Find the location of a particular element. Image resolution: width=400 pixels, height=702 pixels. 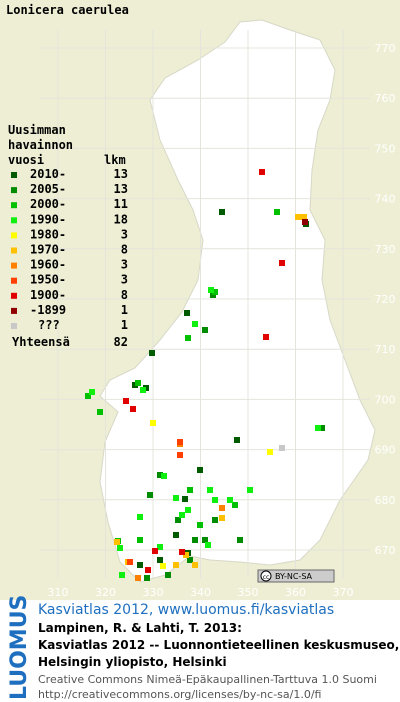

legend-count: 8 is located at coordinates (124, 250).